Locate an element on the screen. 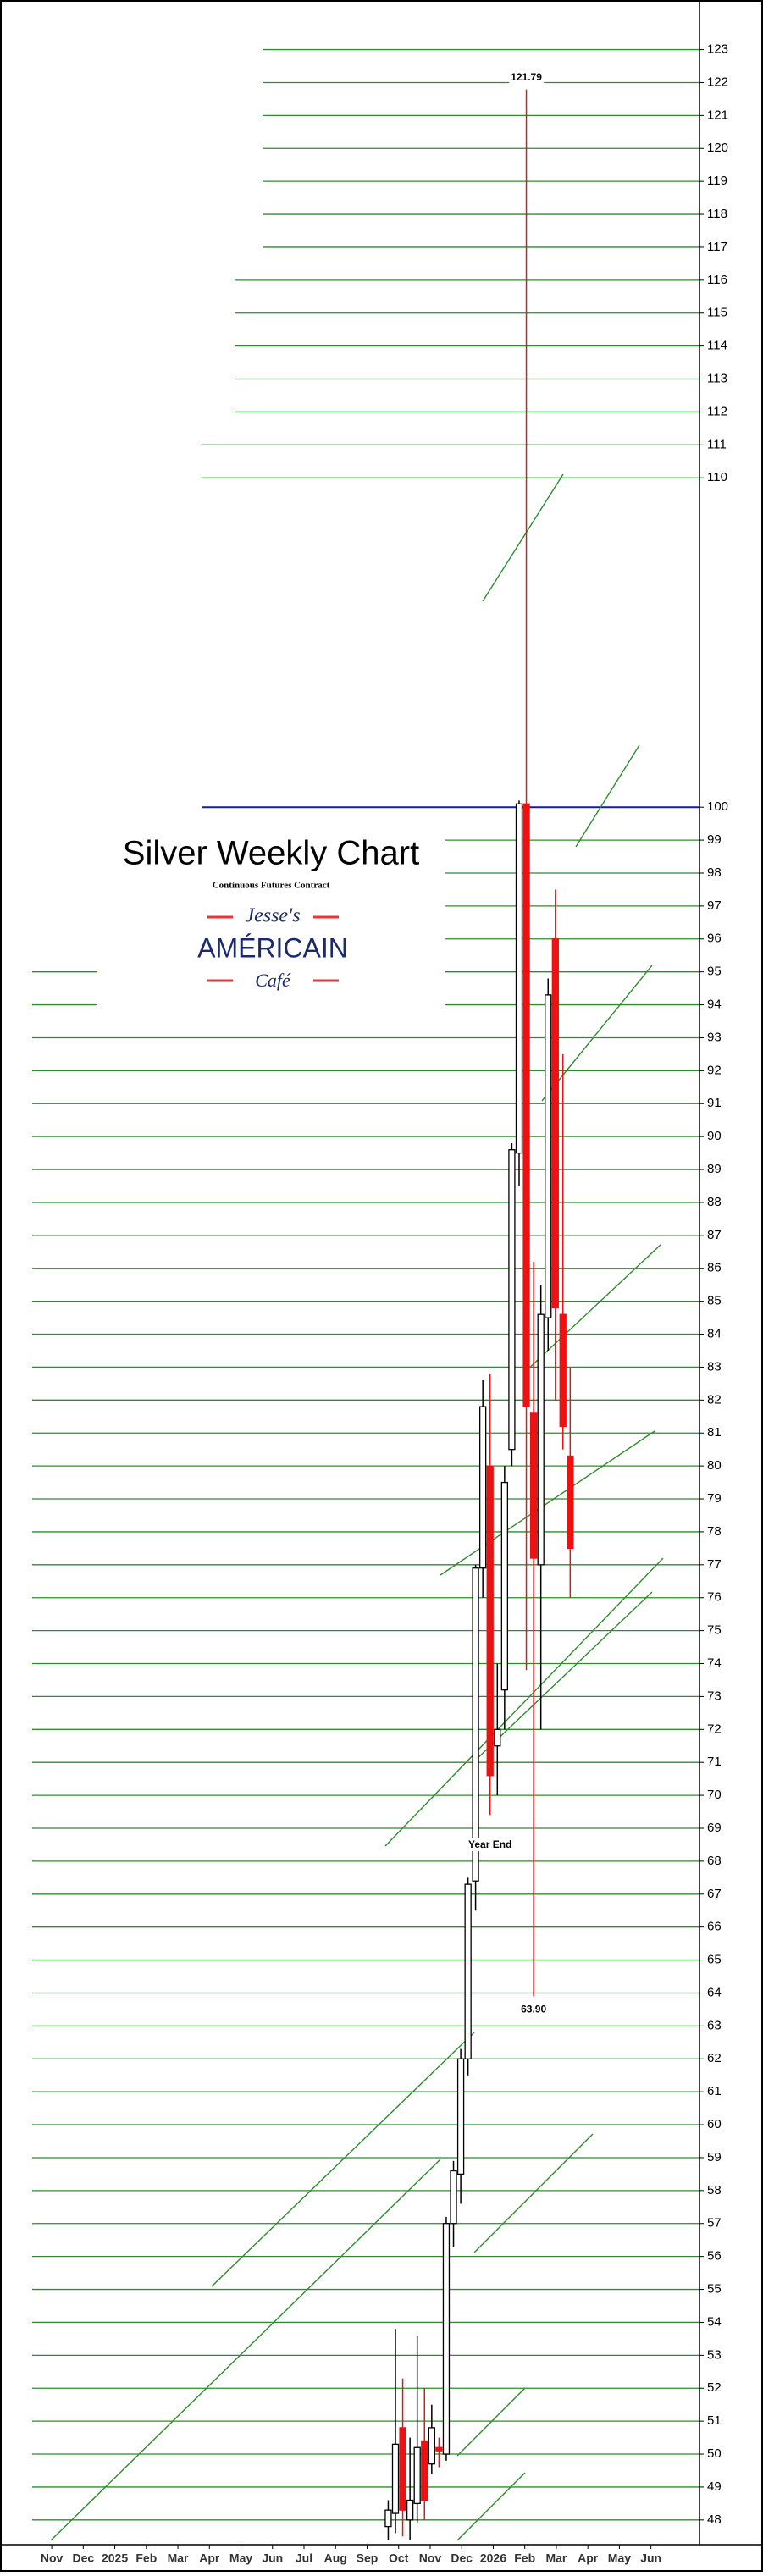 The height and width of the screenshot is (2576, 763). y-tick-label: 58 is located at coordinates (714, 2190).